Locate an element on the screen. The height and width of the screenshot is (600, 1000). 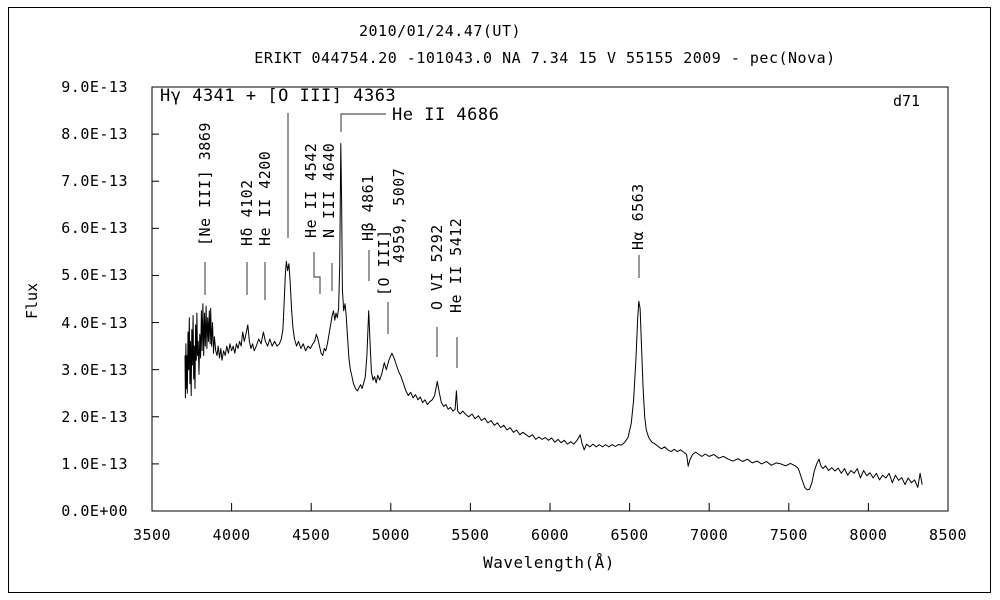
x-tick-label: 8500 is located at coordinates (948, 535).